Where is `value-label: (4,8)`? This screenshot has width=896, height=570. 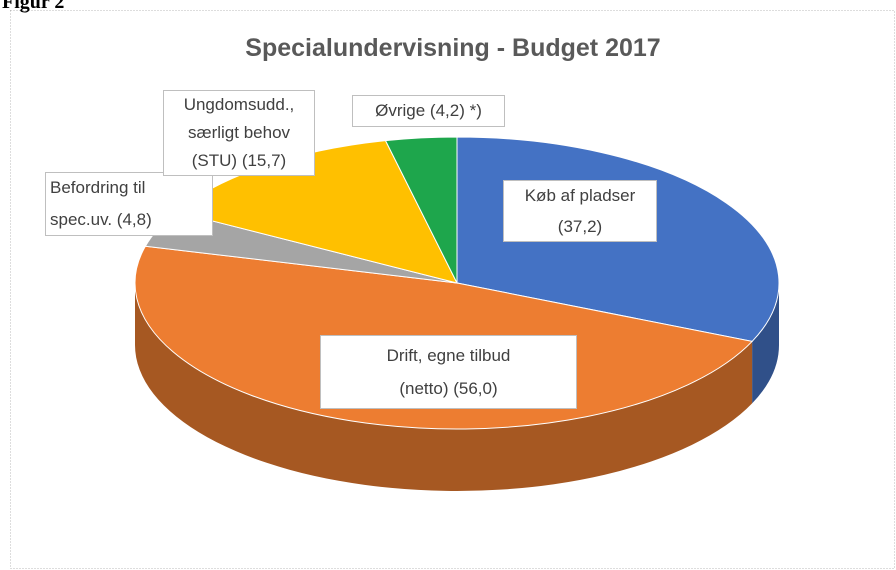
value-label: (4,8) is located at coordinates (134, 219).